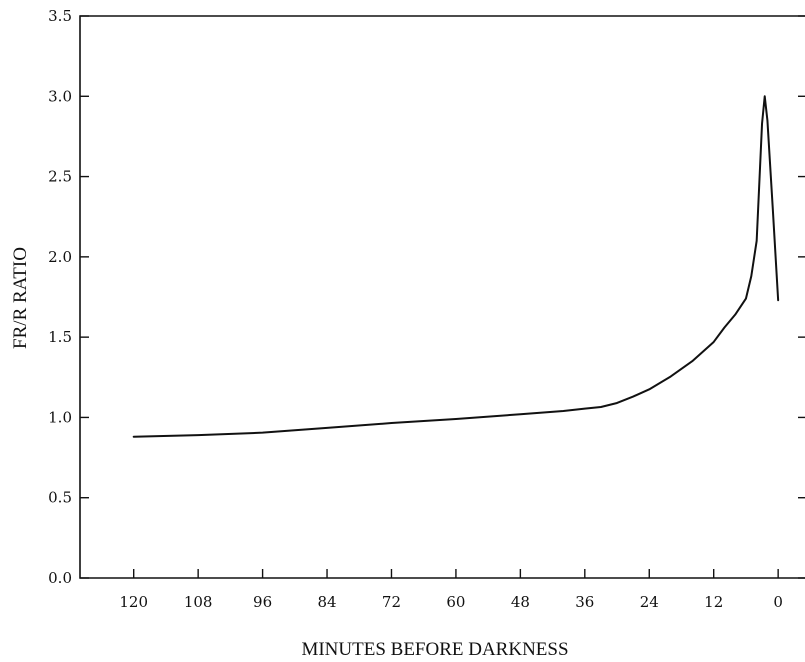 The height and width of the screenshot is (662, 805). What do you see at coordinates (326, 602) in the screenshot?
I see `x-tick-label: 84` at bounding box center [326, 602].